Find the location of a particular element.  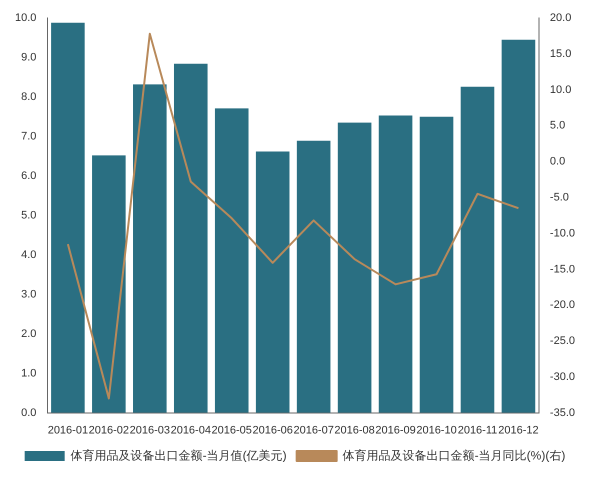

y-tick-label: 5.0 is located at coordinates (28, 215).